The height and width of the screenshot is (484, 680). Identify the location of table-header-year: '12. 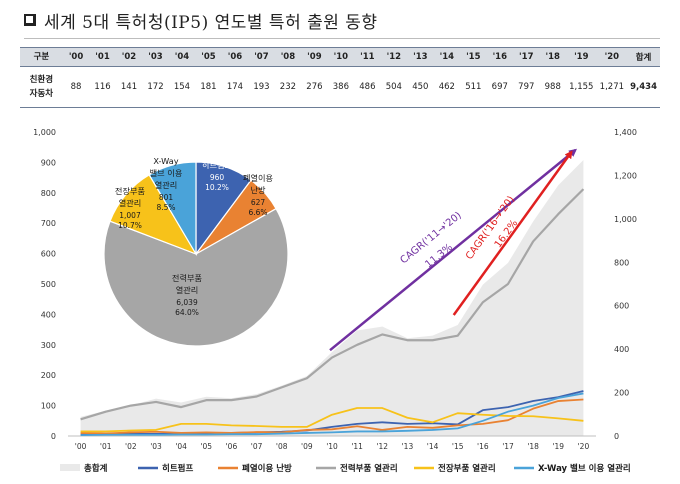
(394, 57).